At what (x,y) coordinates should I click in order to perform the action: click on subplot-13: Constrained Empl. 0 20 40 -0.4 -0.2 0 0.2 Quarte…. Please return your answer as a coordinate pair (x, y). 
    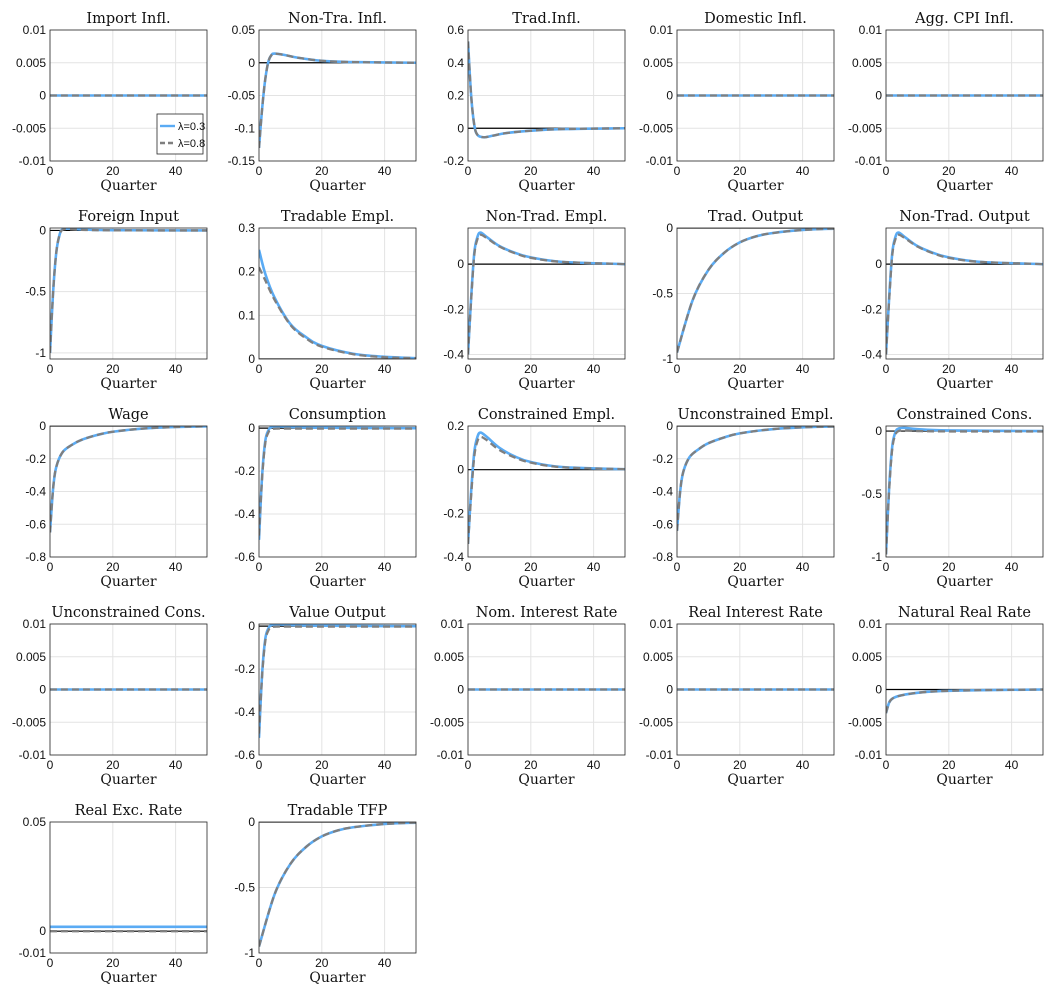
    Looking at the image, I should click on (534, 498).